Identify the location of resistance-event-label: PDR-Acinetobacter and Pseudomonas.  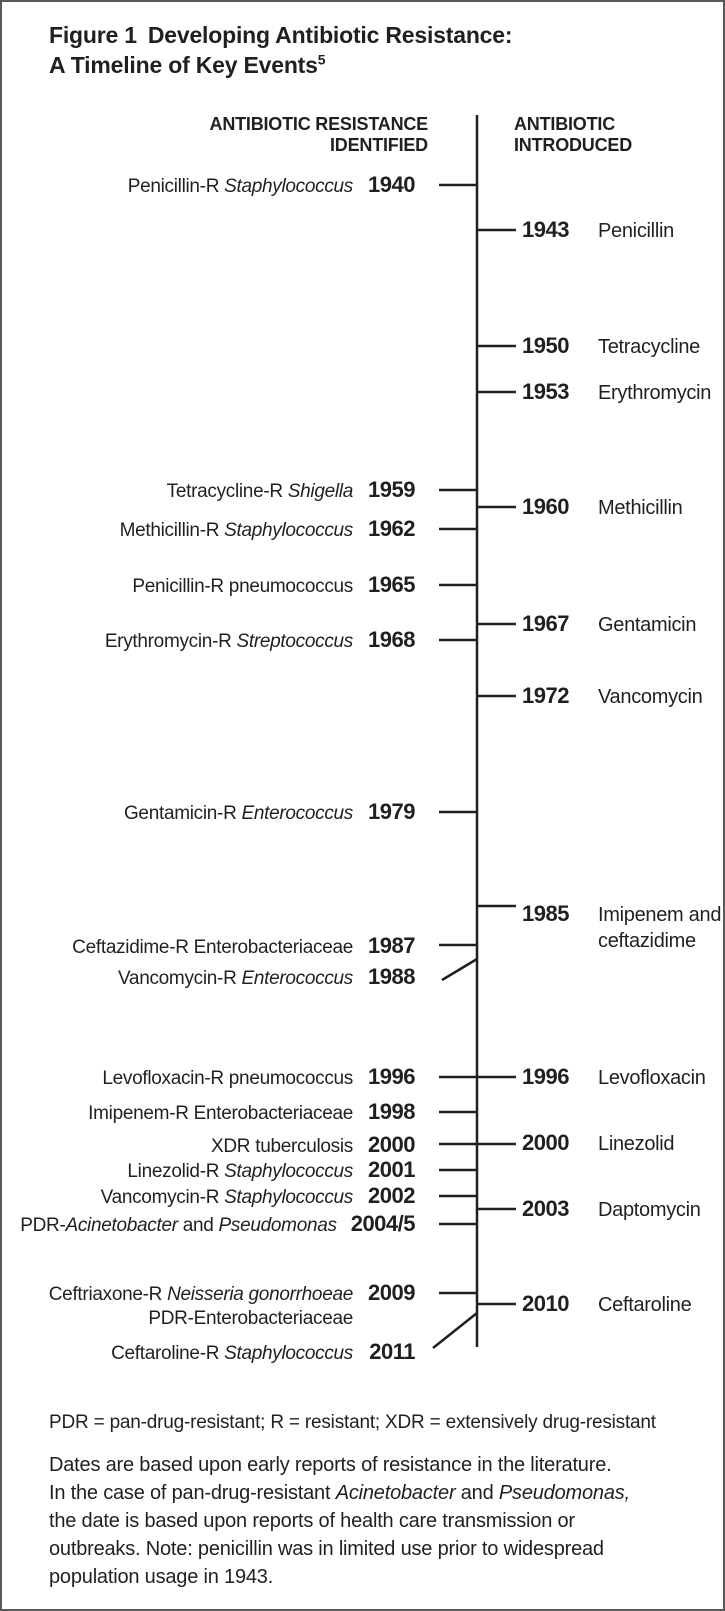
(178, 1225).